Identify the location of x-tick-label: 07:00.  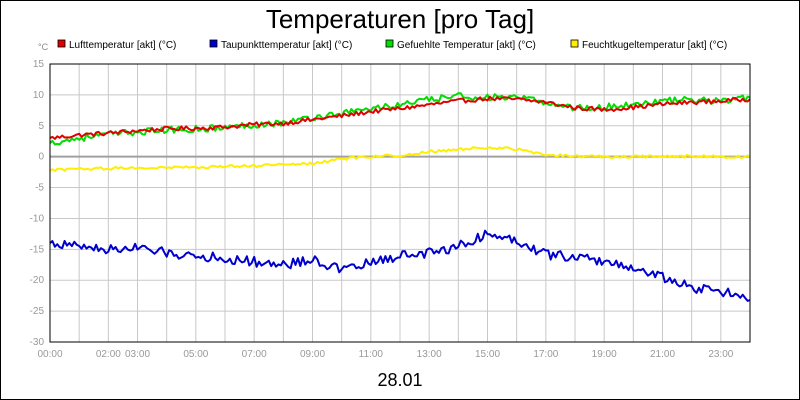
(254, 354).